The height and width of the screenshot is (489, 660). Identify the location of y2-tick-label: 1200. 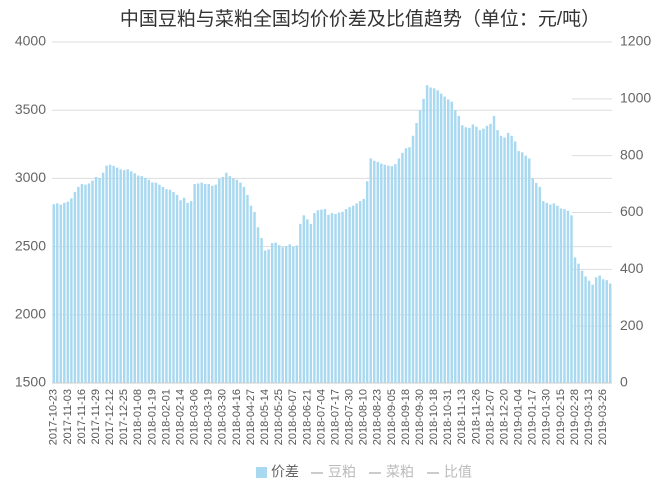
(635, 41).